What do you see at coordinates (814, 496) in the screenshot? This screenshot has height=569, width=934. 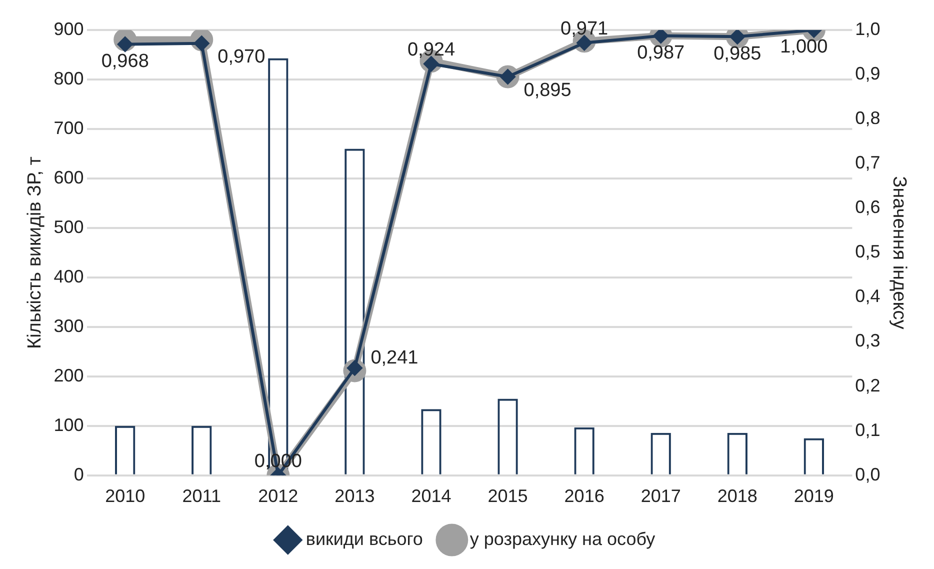 I see `x-tick-label: 2019` at bounding box center [814, 496].